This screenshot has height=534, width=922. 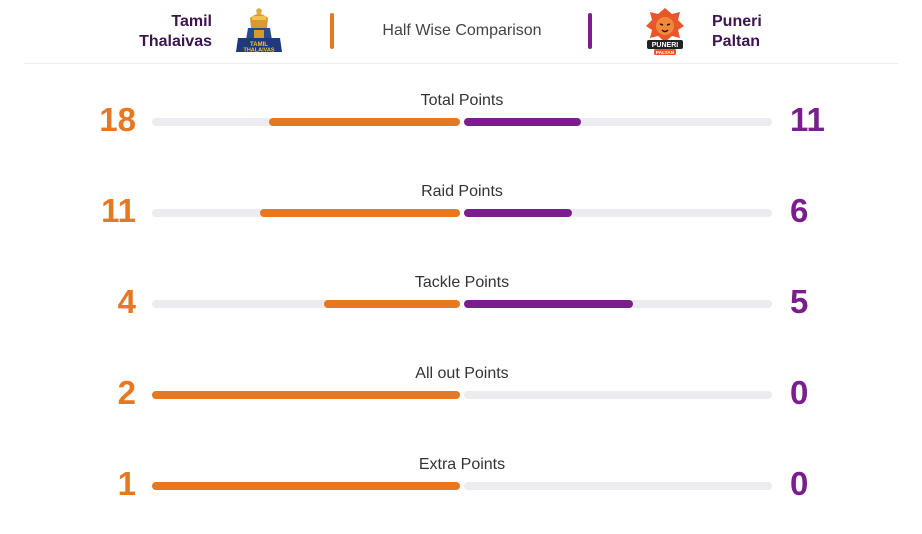 I want to click on right-team-accent-bar, so click(x=590, y=31).